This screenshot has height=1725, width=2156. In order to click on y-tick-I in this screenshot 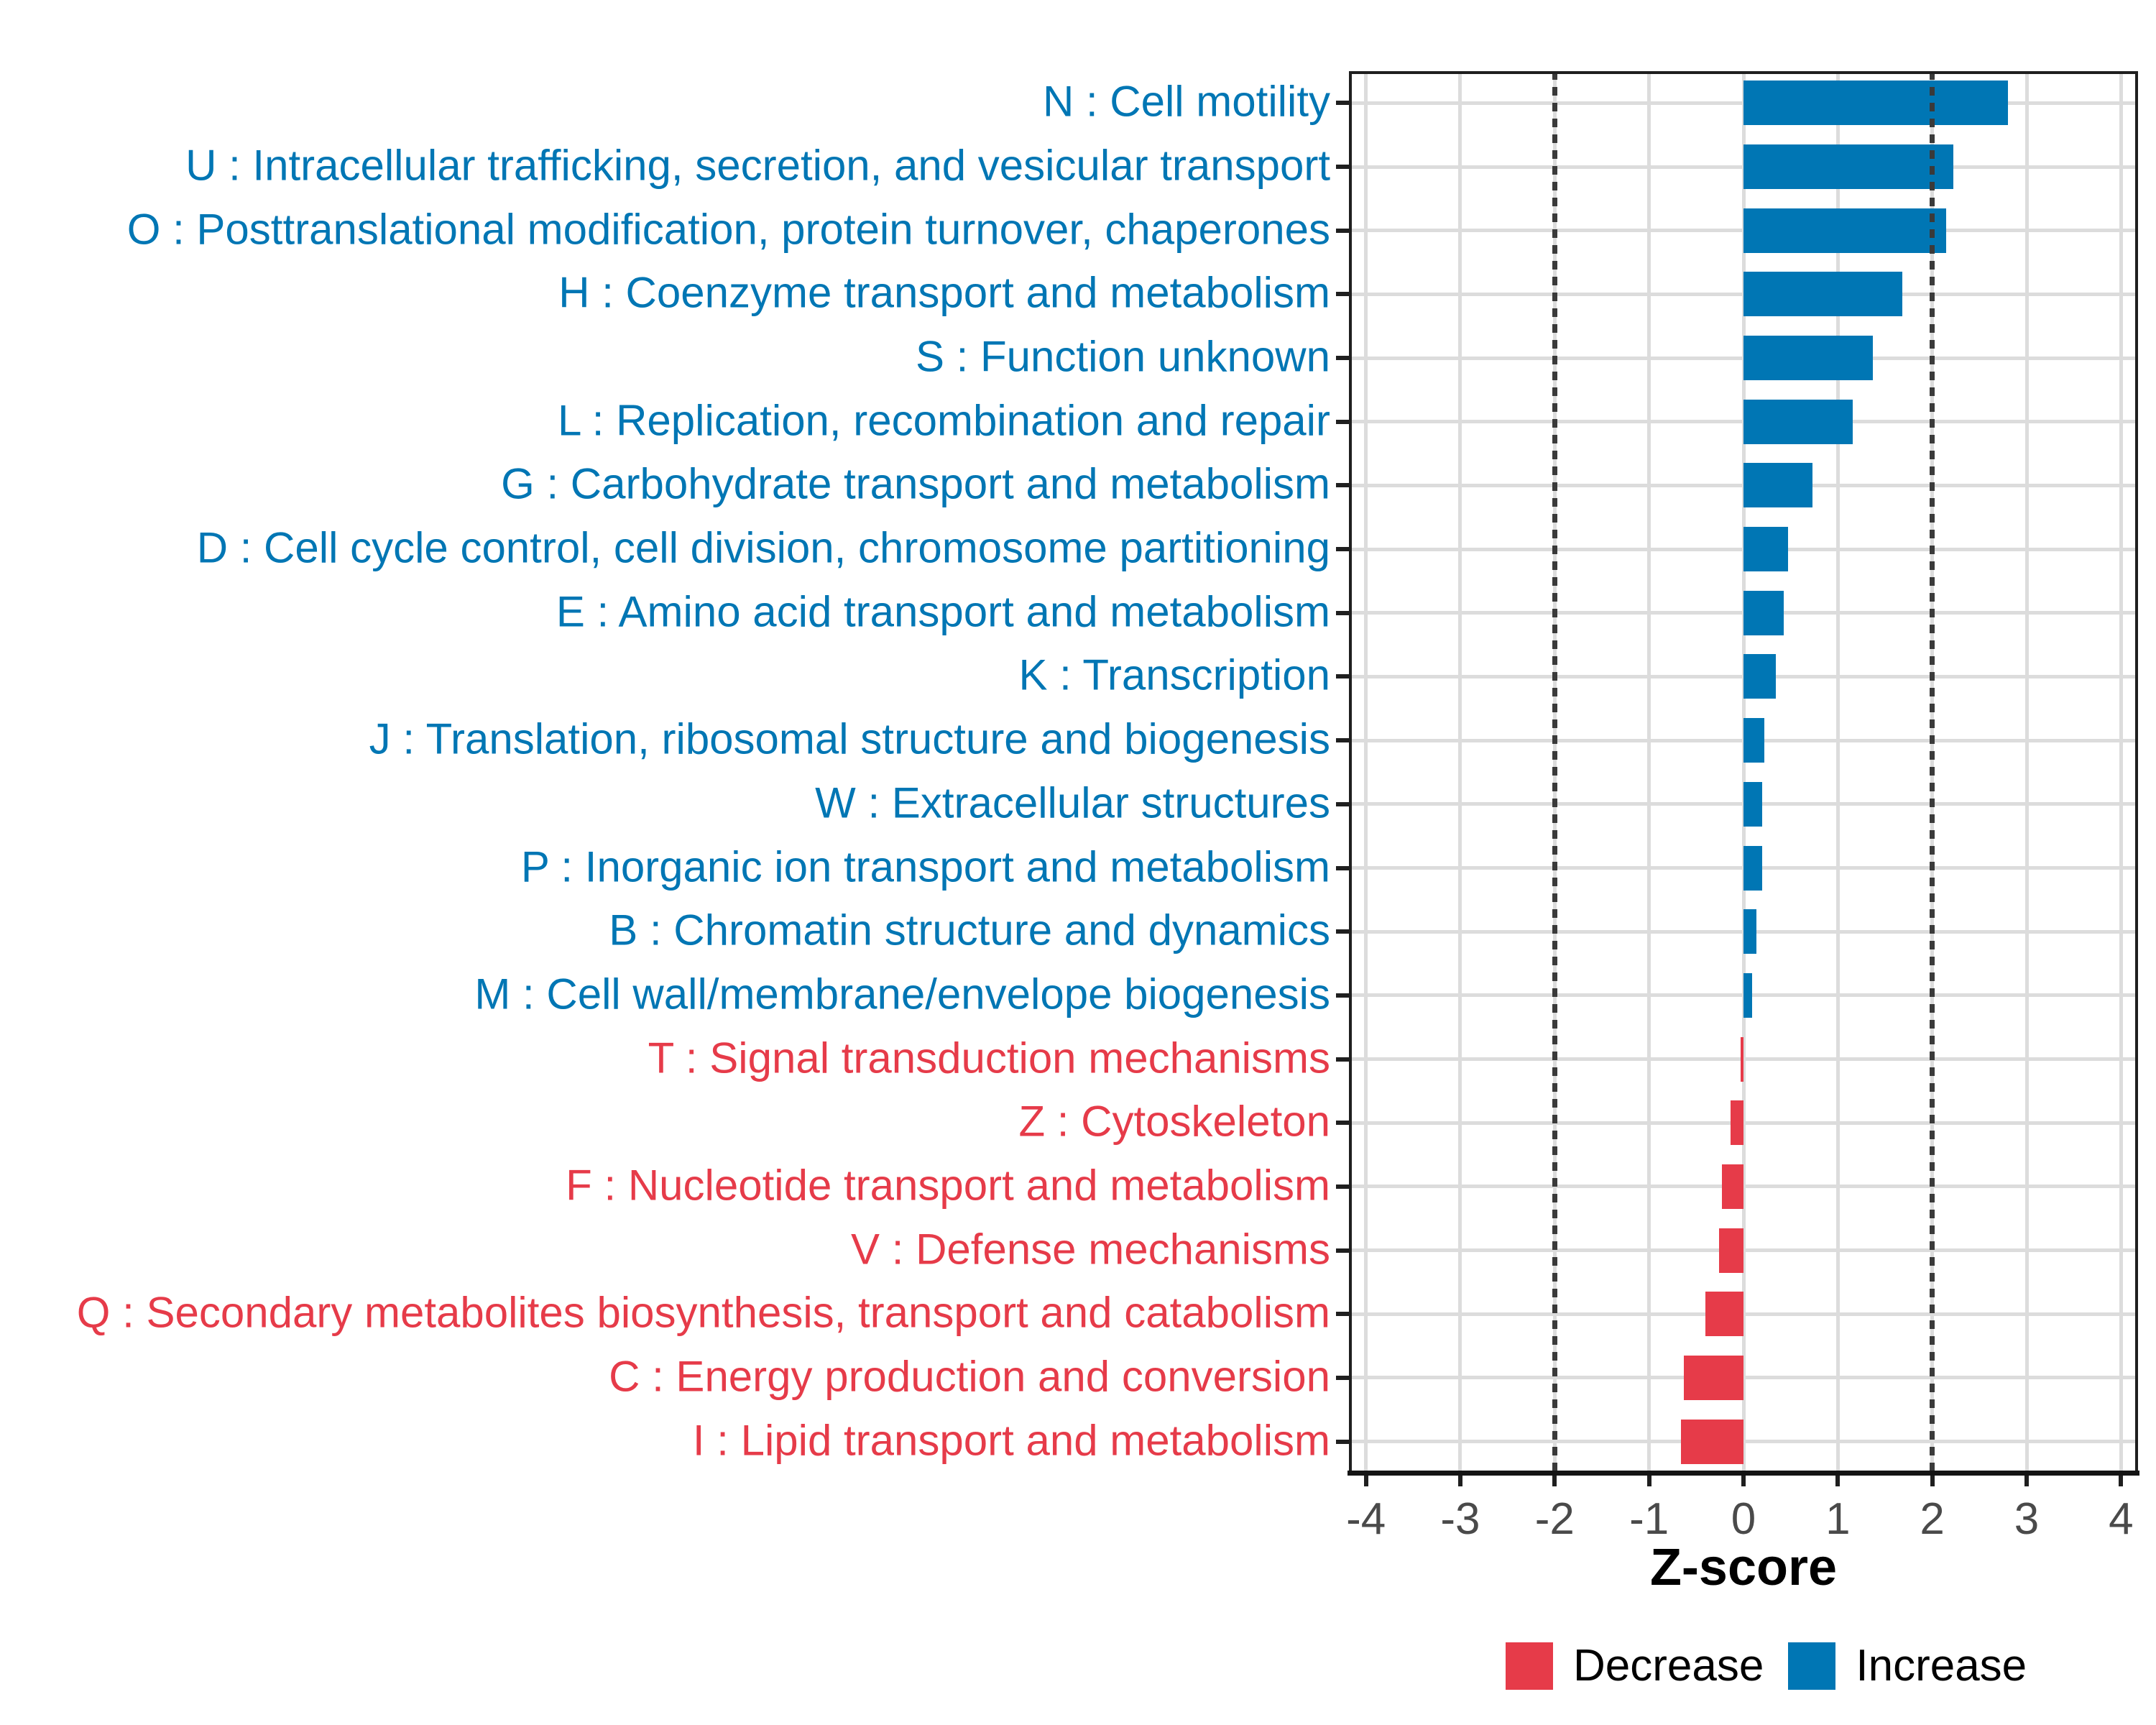, I will do `click(1342, 1441)`.